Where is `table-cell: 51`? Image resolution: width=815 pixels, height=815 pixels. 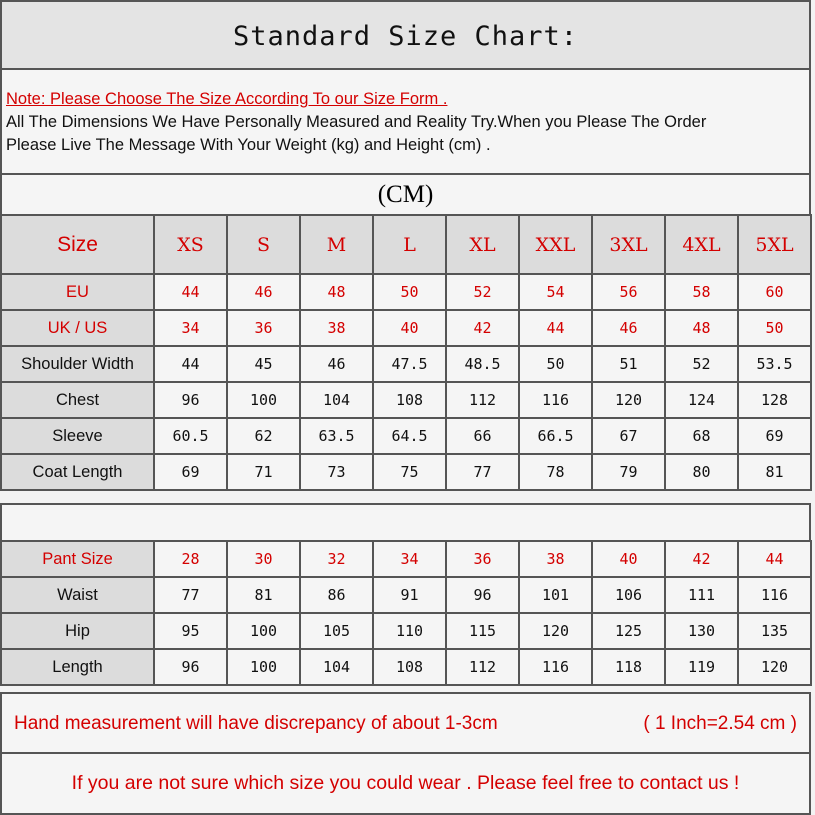
table-cell: 51 is located at coordinates (628, 364).